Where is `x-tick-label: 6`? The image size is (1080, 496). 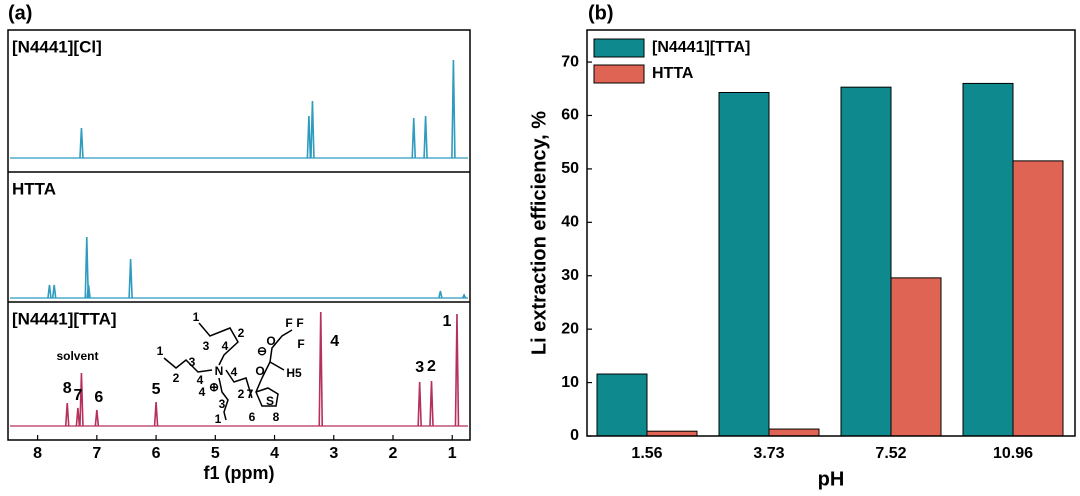
x-tick-label: 6 is located at coordinates (156, 453).